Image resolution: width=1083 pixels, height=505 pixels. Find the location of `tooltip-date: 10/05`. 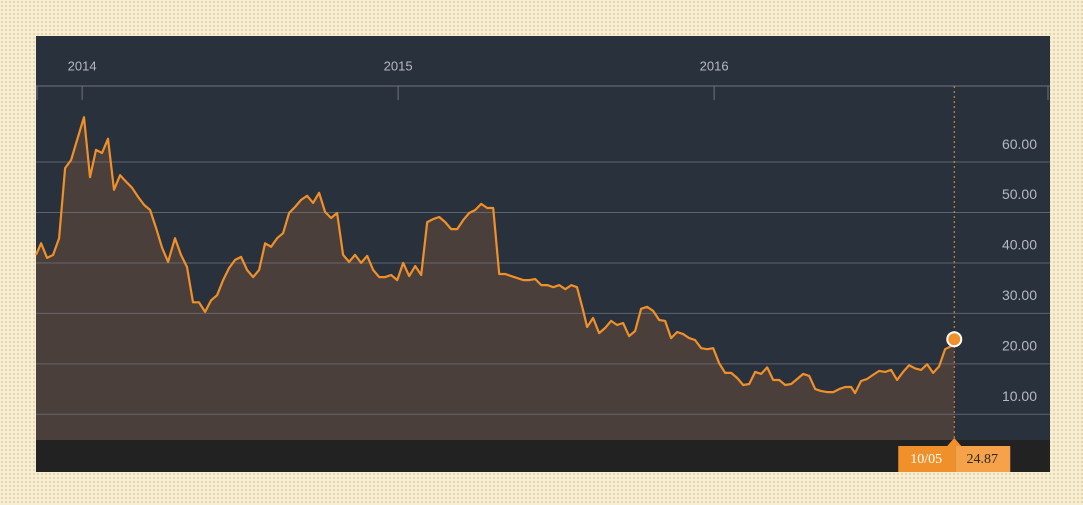

tooltip-date: 10/05 is located at coordinates (926, 459).